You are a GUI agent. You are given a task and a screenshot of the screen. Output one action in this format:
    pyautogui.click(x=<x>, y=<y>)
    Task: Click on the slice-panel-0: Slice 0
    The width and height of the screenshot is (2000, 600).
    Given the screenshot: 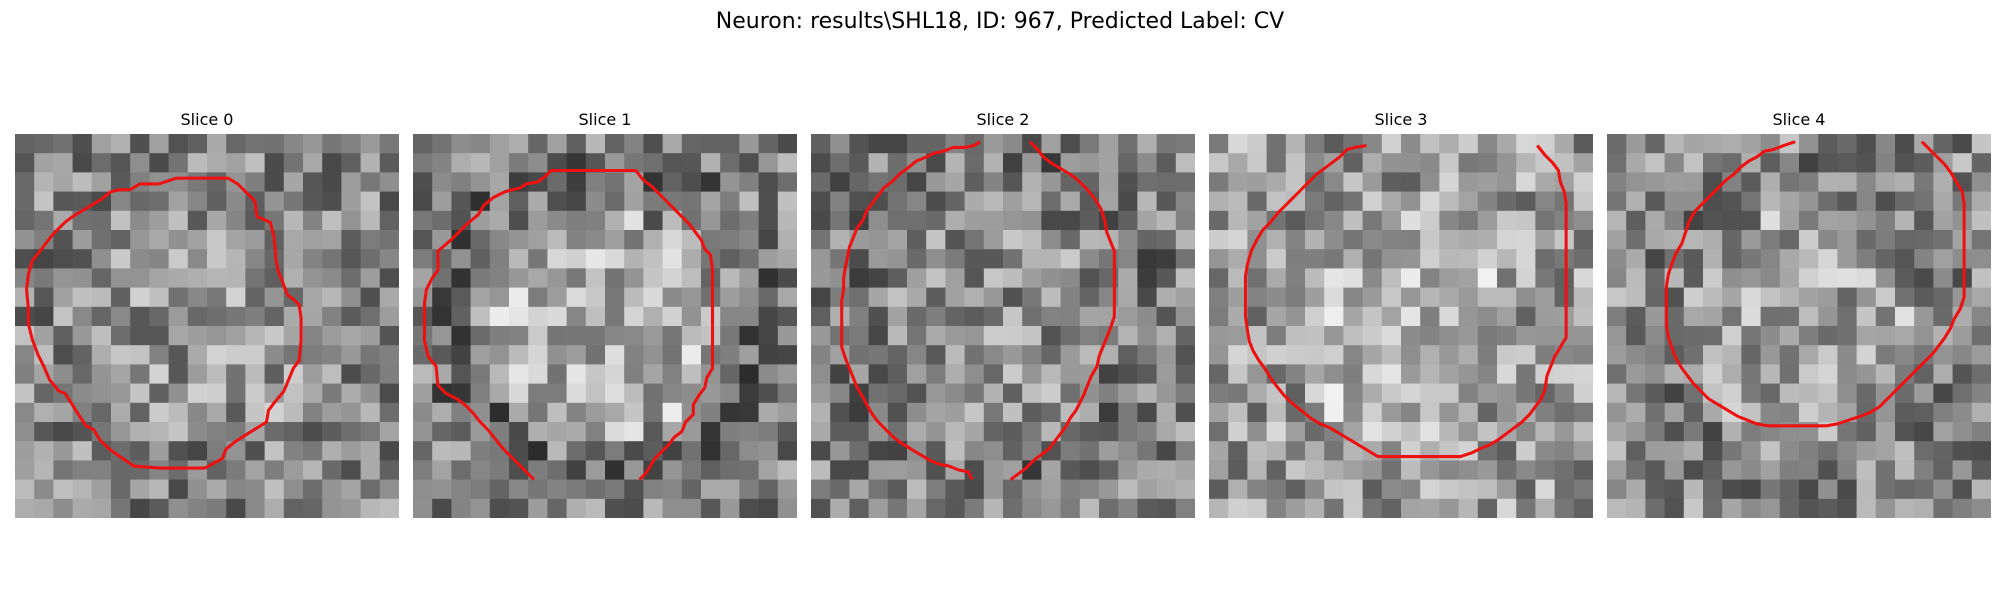 What is the action you would take?
    pyautogui.click(x=207, y=314)
    